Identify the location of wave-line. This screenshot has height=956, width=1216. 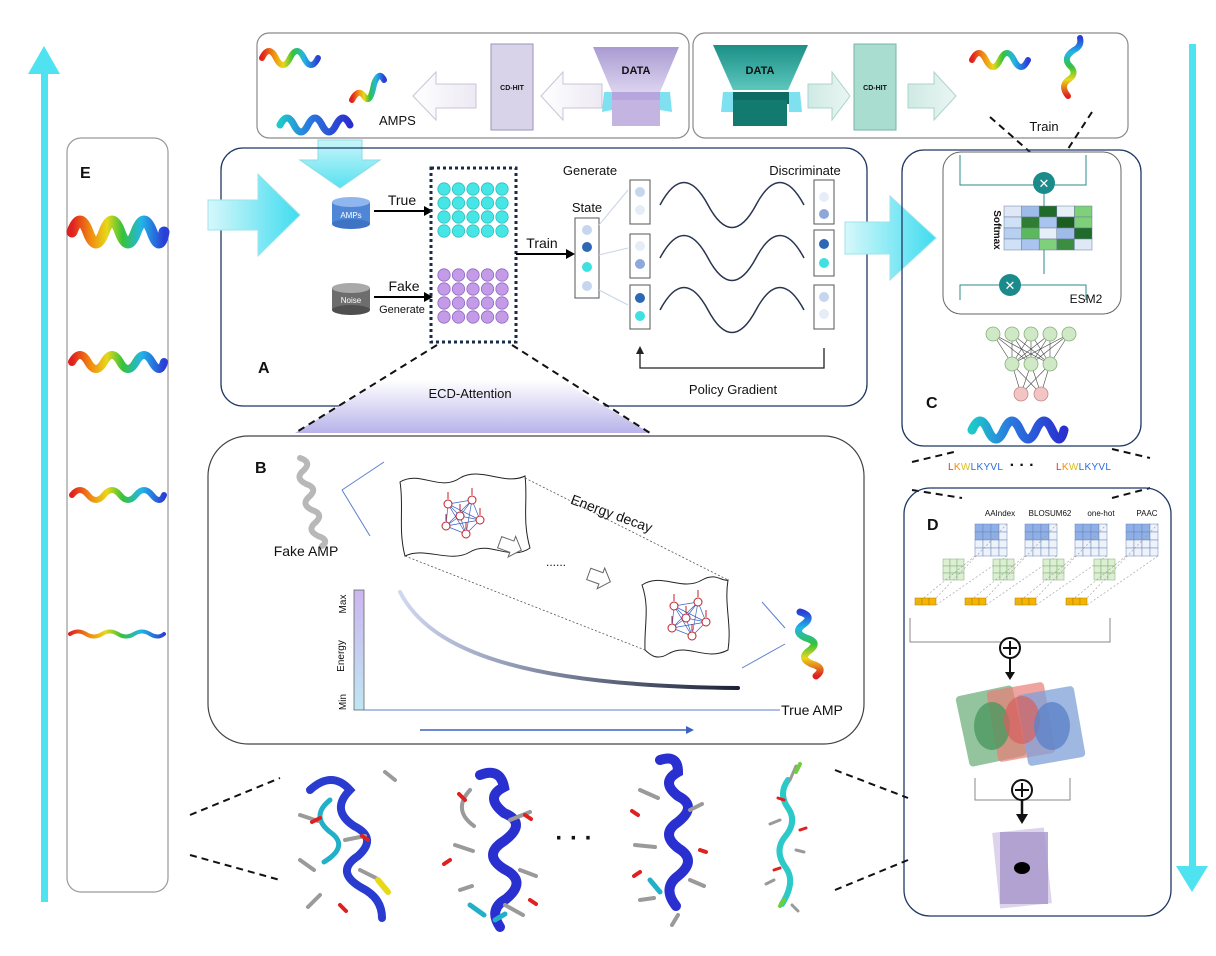
(732, 205).